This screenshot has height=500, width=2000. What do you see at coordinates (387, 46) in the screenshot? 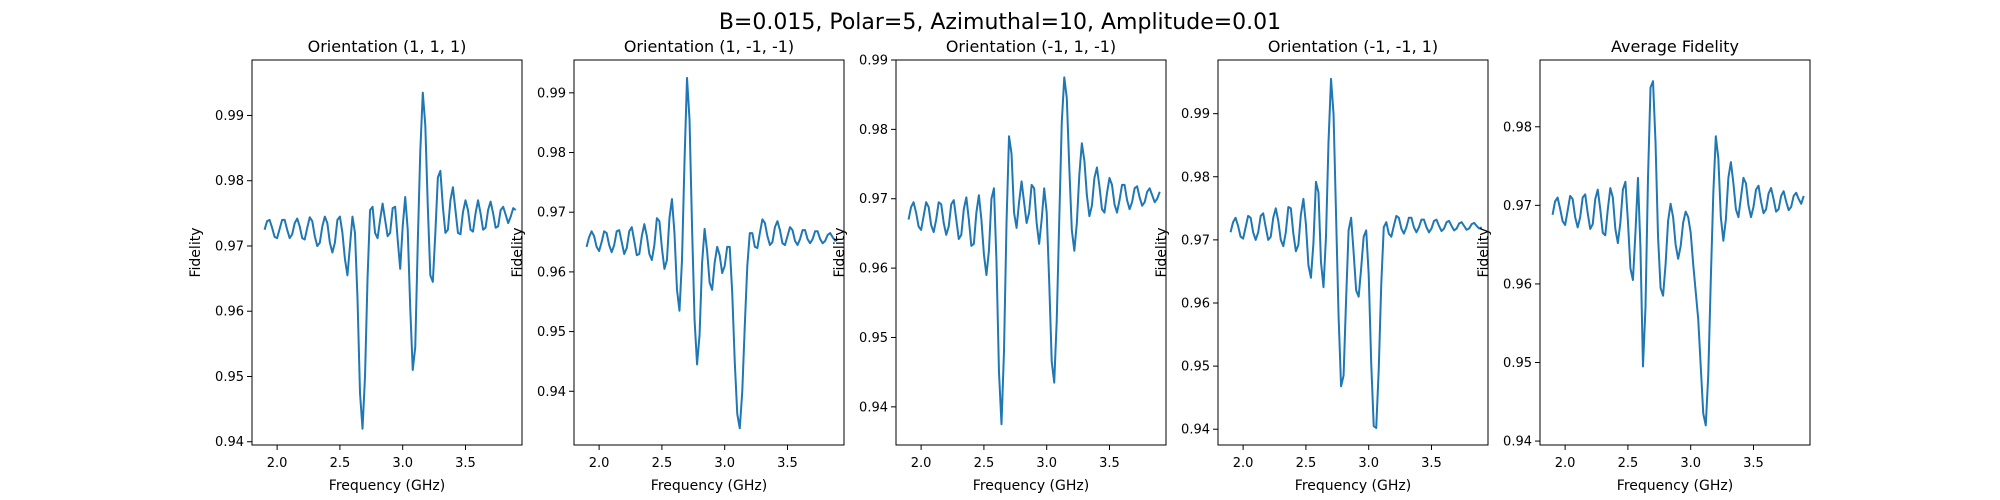
I see `subplot-title: Orientation (1, 1, 1)` at bounding box center [387, 46].